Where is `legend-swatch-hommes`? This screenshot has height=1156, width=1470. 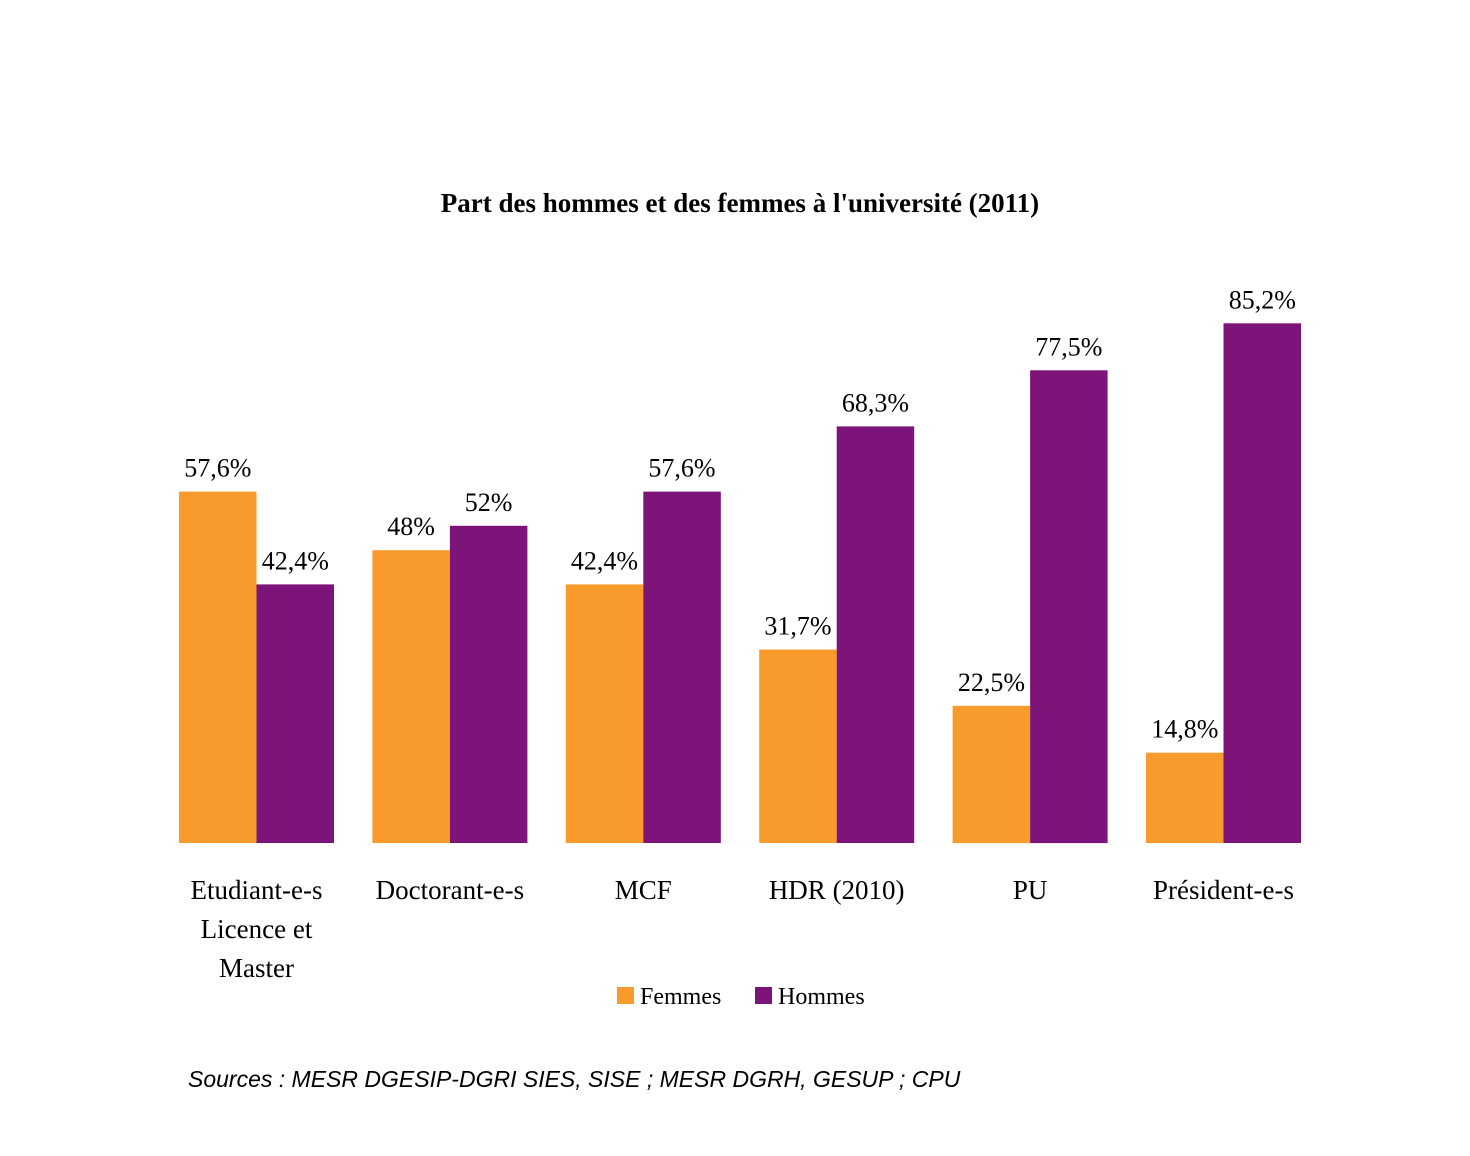
legend-swatch-hommes is located at coordinates (763, 995).